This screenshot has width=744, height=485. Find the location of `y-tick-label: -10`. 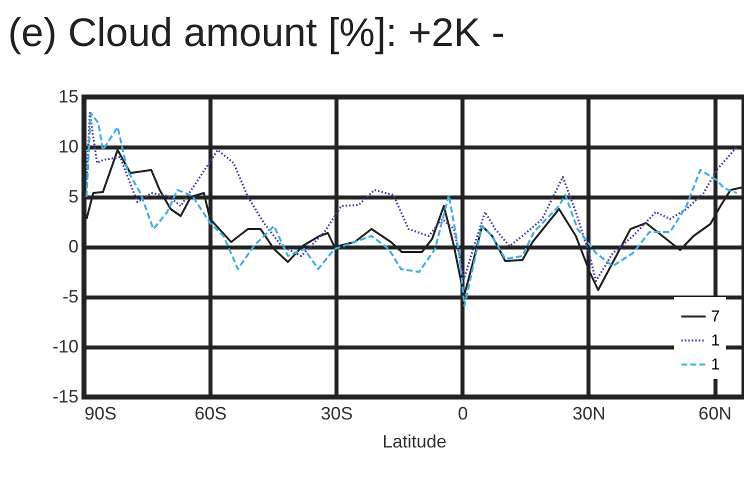

y-tick-label: -10 is located at coordinates (65, 346).